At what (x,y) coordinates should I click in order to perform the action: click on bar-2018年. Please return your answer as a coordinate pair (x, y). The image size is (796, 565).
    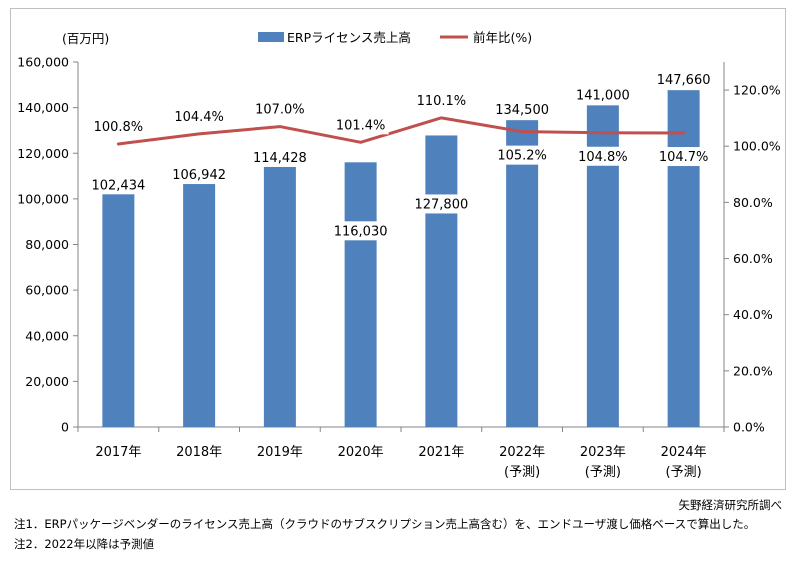
    Looking at the image, I should click on (199, 305).